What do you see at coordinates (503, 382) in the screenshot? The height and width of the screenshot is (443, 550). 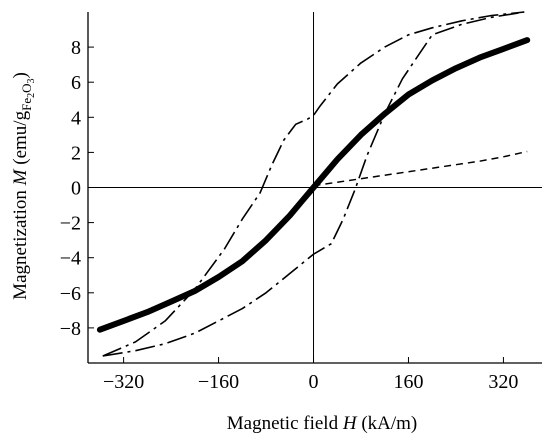 I see `x-tick-label: 320` at bounding box center [503, 382].